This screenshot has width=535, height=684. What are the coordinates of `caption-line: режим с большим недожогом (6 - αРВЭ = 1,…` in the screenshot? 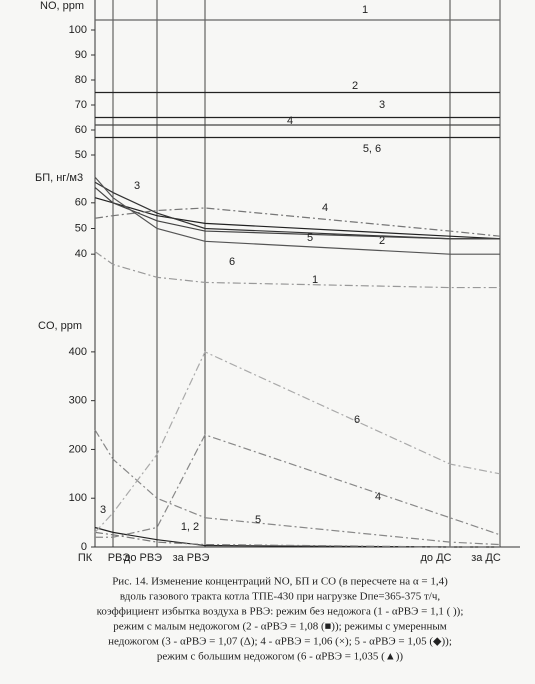 It's located at (280, 657).